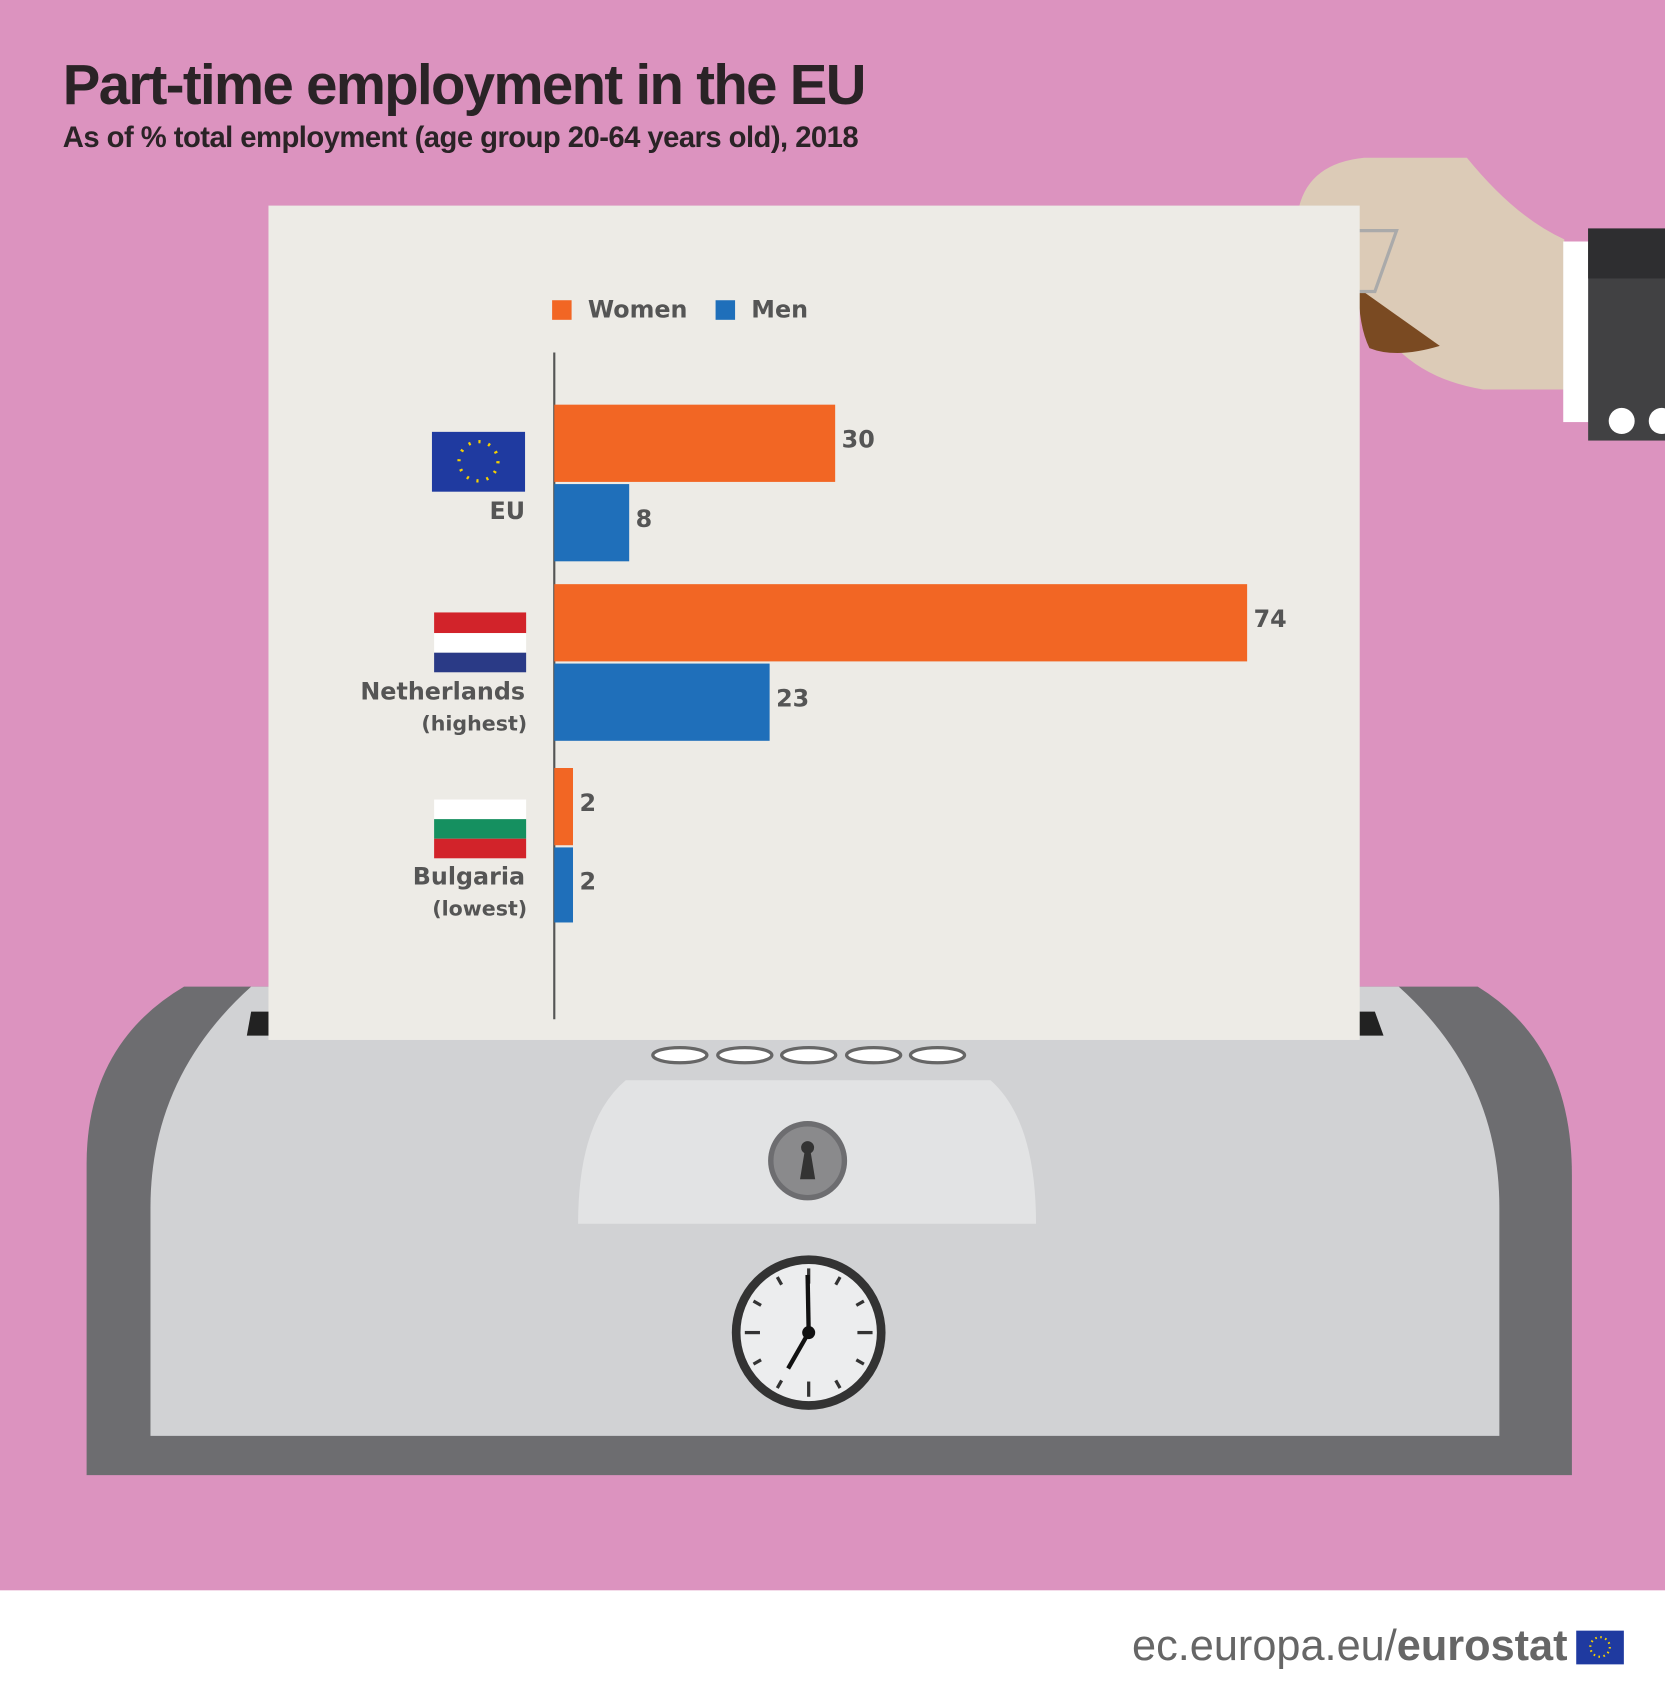 Image resolution: width=1665 pixels, height=1697 pixels. What do you see at coordinates (480, 642) in the screenshot?
I see `flag-nl` at bounding box center [480, 642].